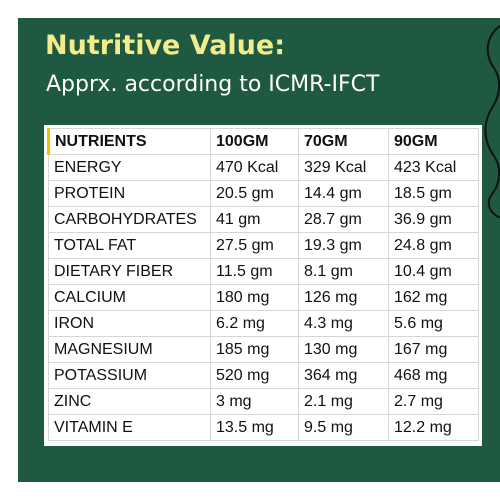 The image size is (500, 500). Describe the element at coordinates (129, 297) in the screenshot. I see `nutrient-name: CALCIUM` at that location.